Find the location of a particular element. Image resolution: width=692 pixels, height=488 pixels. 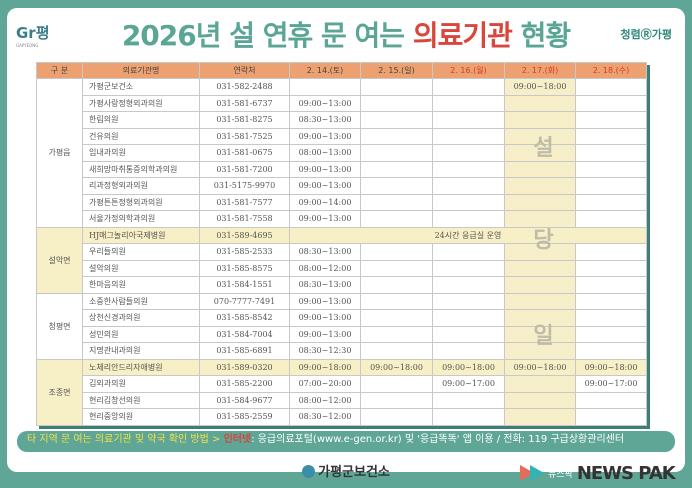

table-row: 한마음의원 031-584-1551 08:30~13:00 is located at coordinates (342, 285).